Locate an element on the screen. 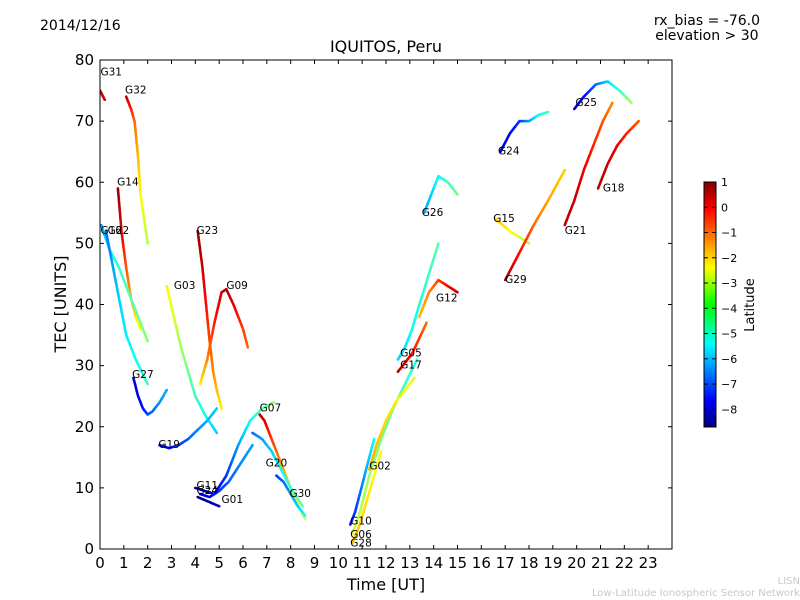  series-g31 is located at coordinates (103, 95).